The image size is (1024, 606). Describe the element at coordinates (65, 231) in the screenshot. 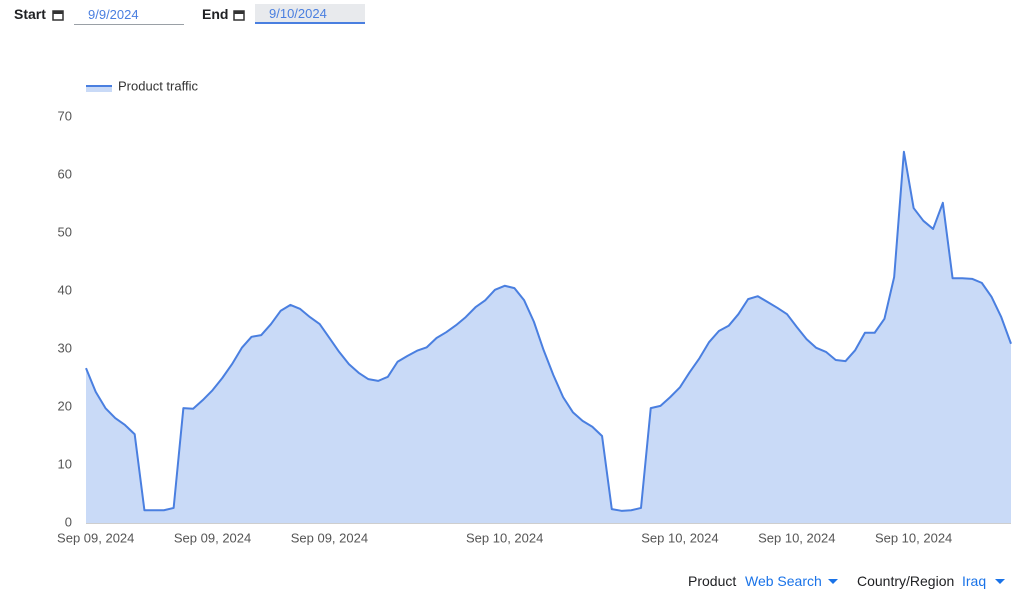

I see `y-tick-label: 50` at that location.